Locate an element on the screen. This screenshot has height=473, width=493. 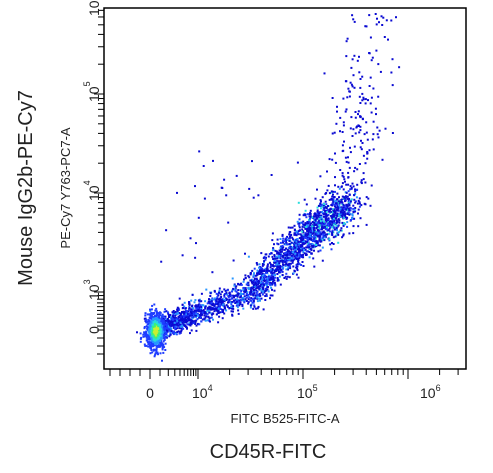
y-axis-label-parameter: PE-Cy7 Y763-PC7-A is located at coordinates (65, 187).